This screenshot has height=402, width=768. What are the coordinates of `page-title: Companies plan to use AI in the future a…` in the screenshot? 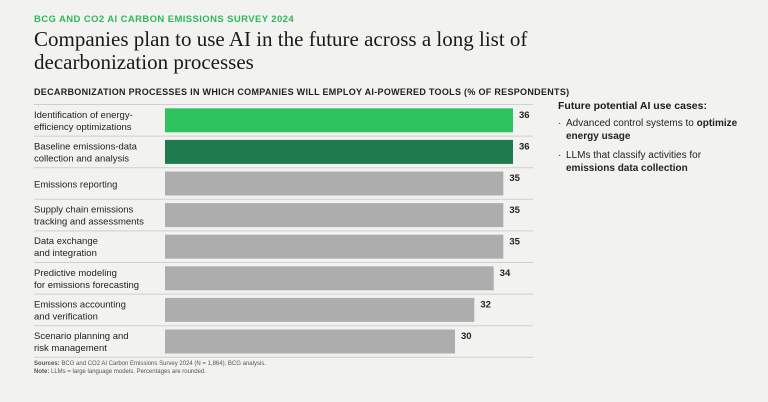 It's located at (281, 50).